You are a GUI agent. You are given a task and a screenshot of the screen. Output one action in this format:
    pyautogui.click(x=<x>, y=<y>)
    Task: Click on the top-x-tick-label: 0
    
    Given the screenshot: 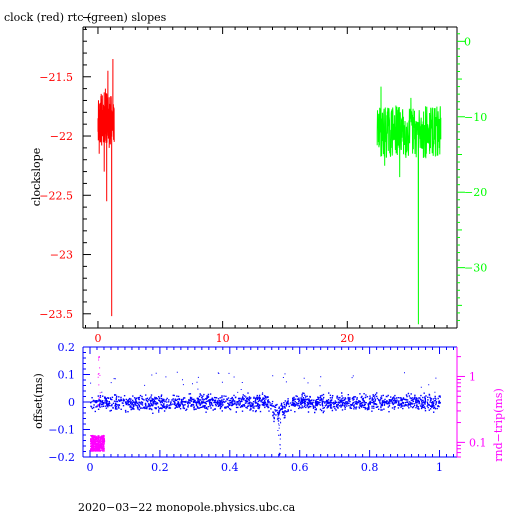 What is the action you would take?
    pyautogui.click(x=97, y=338)
    